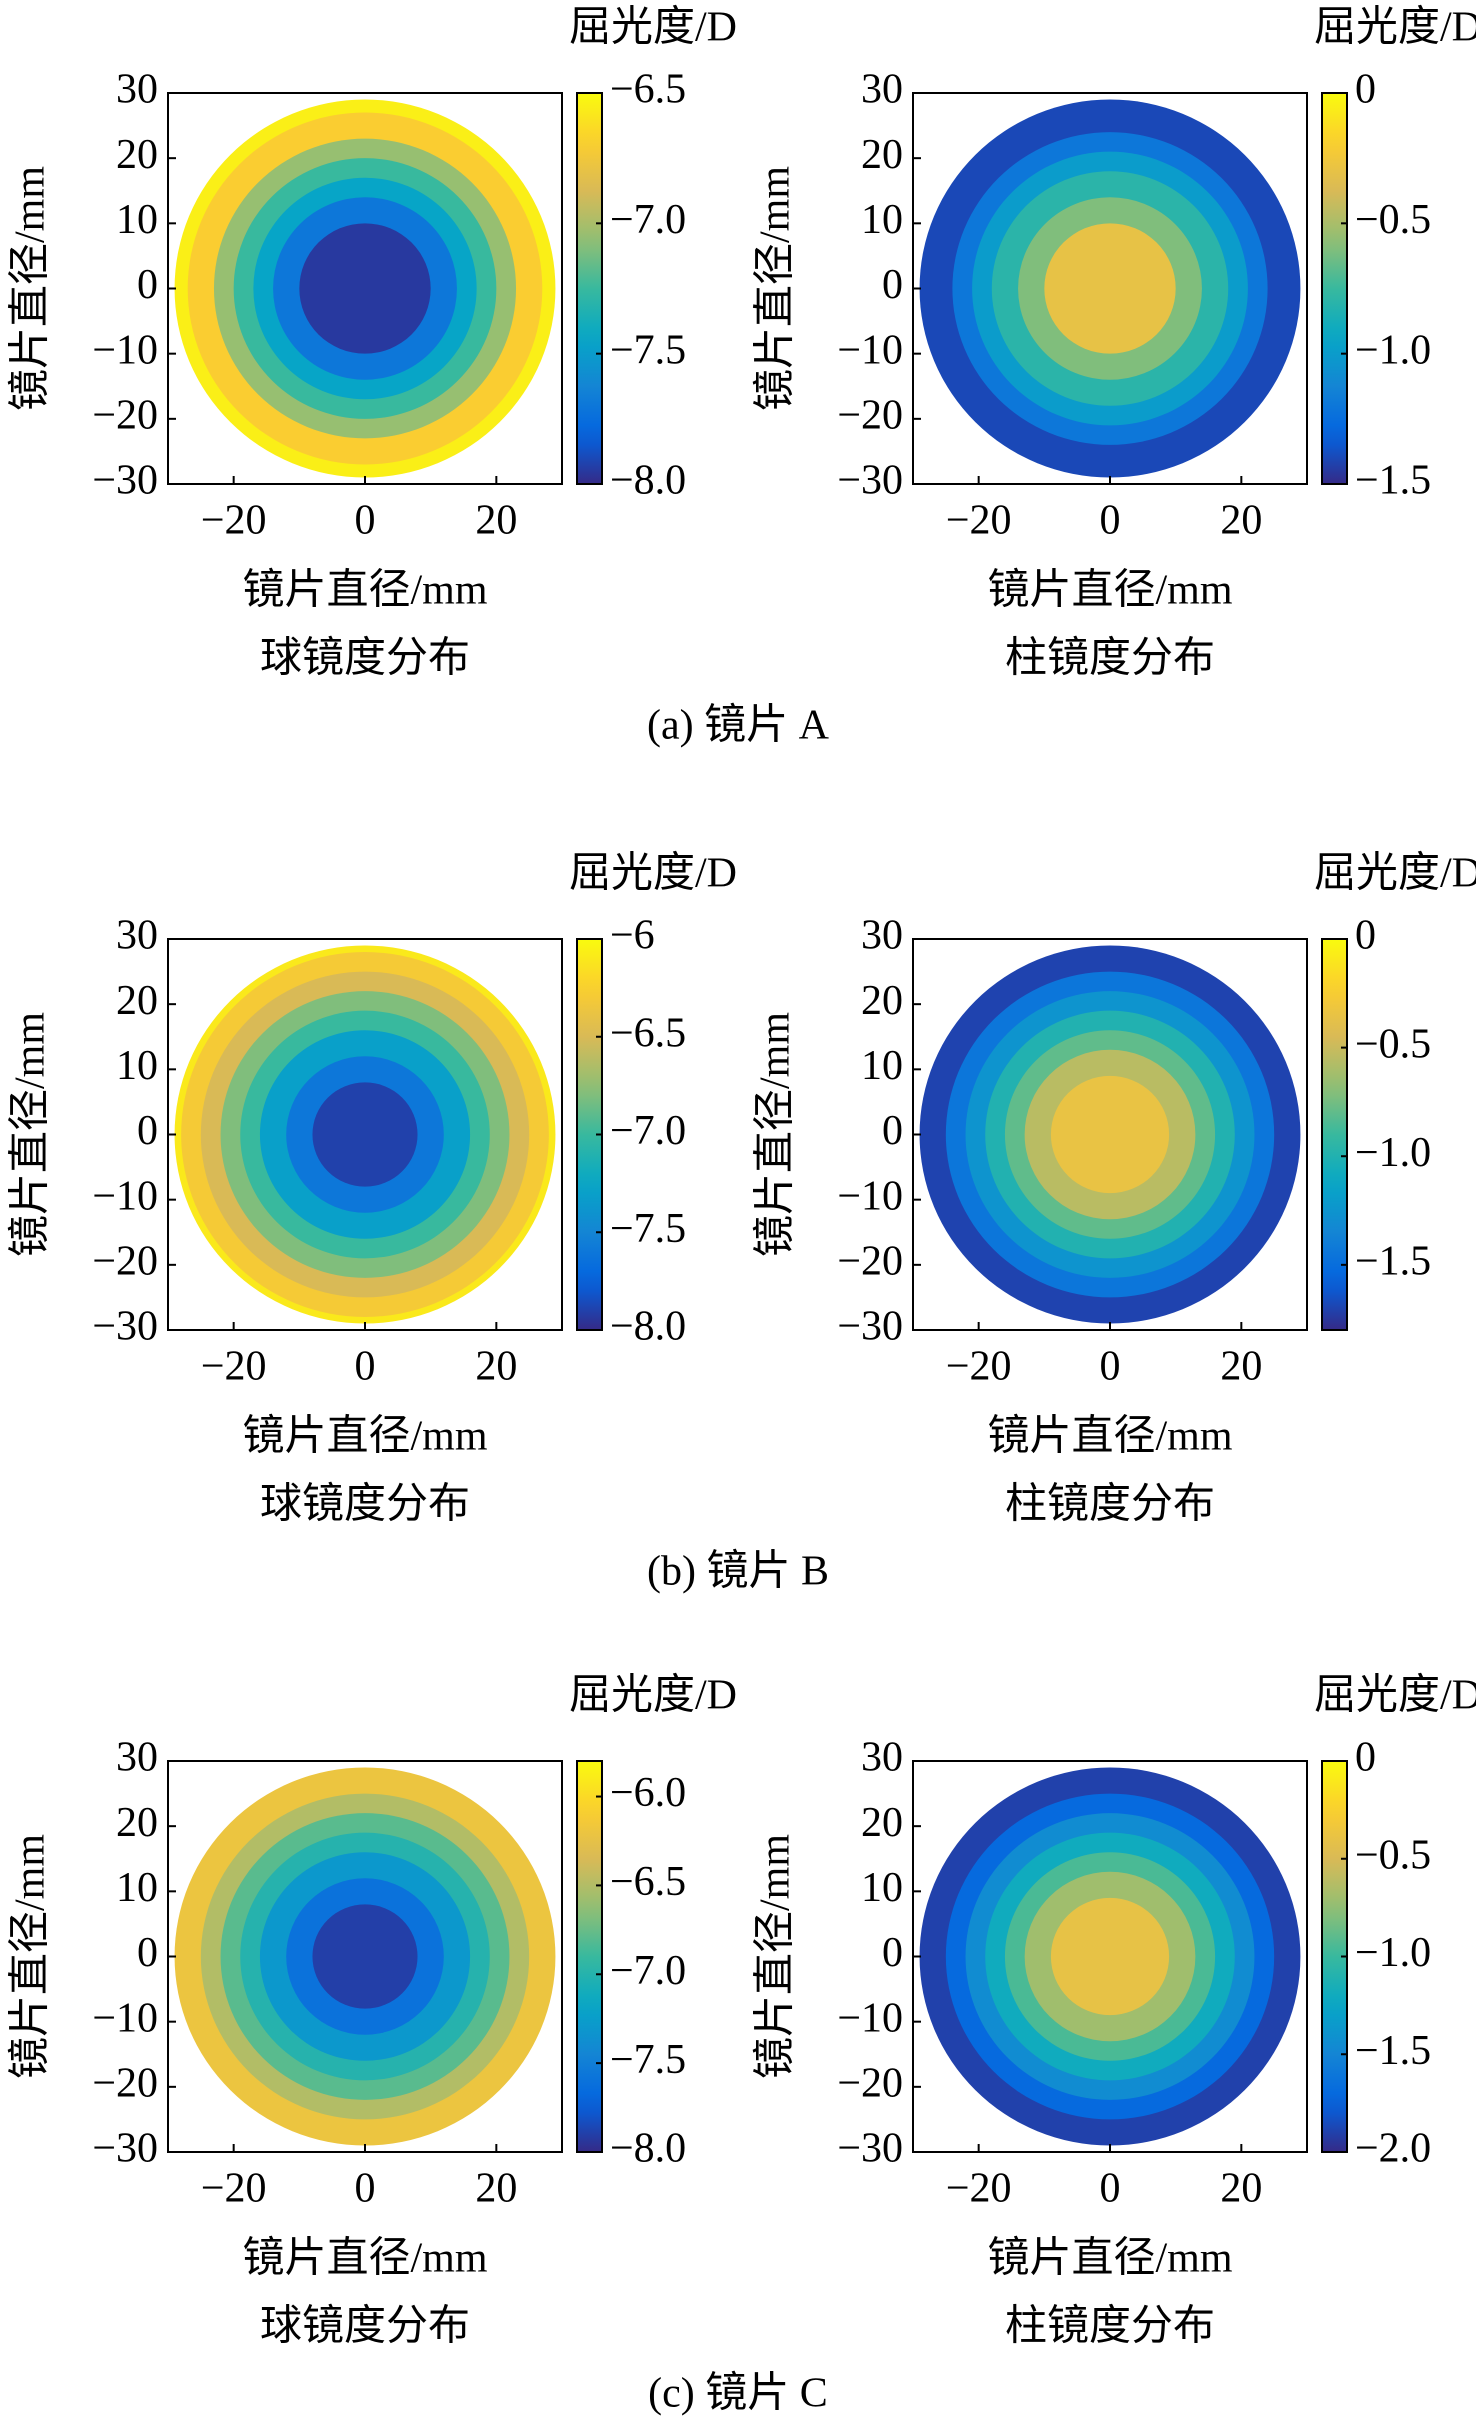 This screenshot has width=1476, height=2433. What do you see at coordinates (738, 1571) in the screenshot?
I see `panel-caption: (b) 镜片 B` at bounding box center [738, 1571].